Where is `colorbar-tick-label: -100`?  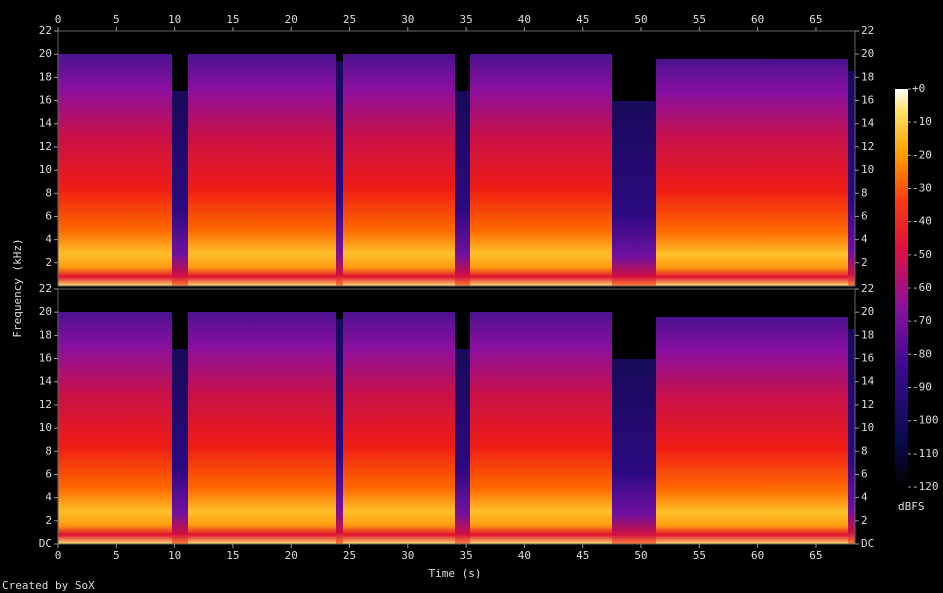 colorbar-tick-label: -100 is located at coordinates (925, 420).